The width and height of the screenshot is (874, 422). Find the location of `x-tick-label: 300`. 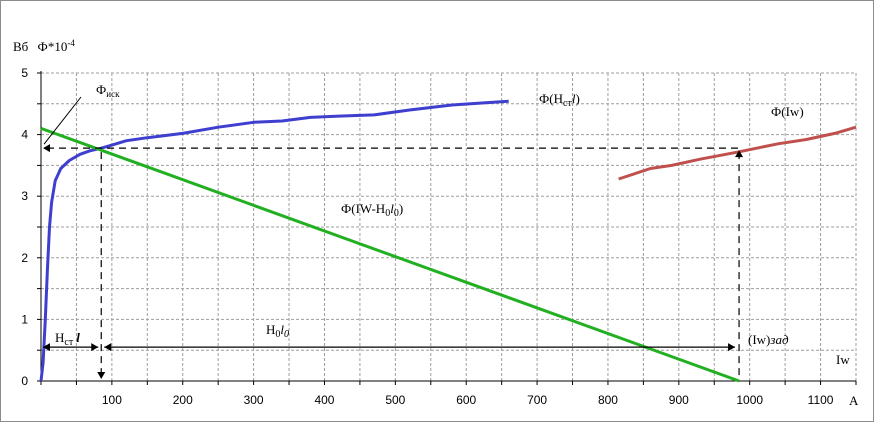

x-tick-label: 300 is located at coordinates (254, 400).